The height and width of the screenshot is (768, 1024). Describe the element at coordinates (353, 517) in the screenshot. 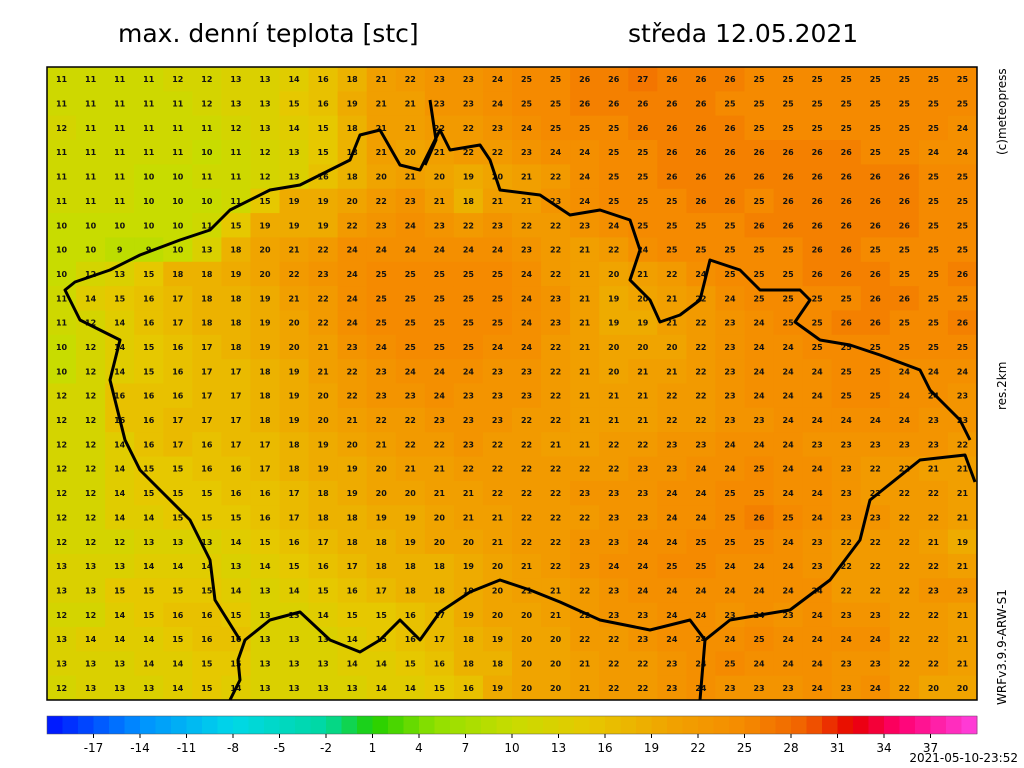

I see `cell-value: 18` at that location.